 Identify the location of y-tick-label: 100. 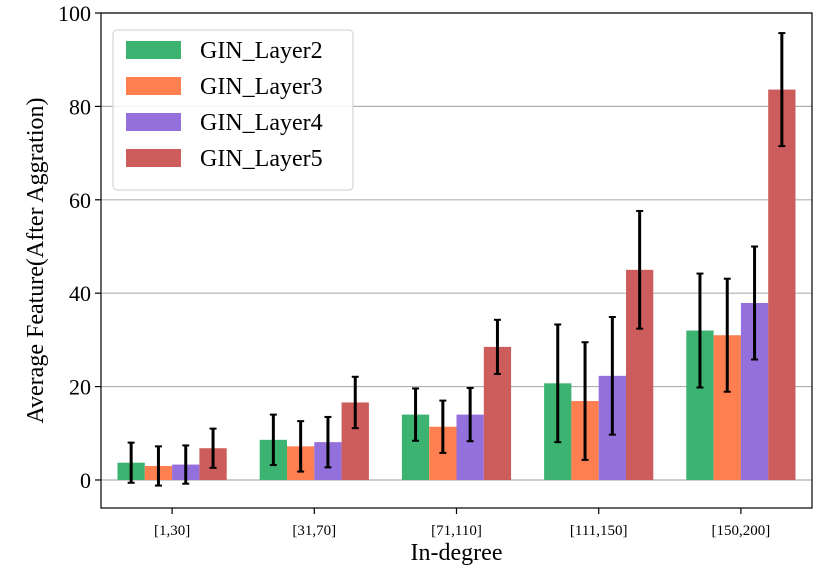
(74, 13).